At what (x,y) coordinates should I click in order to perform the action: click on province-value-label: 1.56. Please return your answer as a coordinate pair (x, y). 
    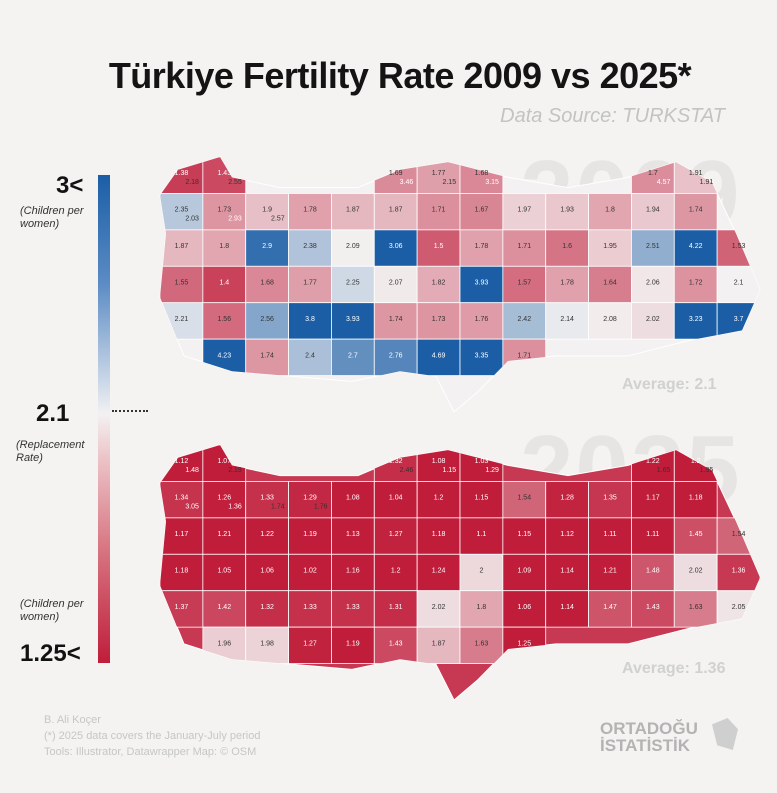
    Looking at the image, I should click on (224, 319).